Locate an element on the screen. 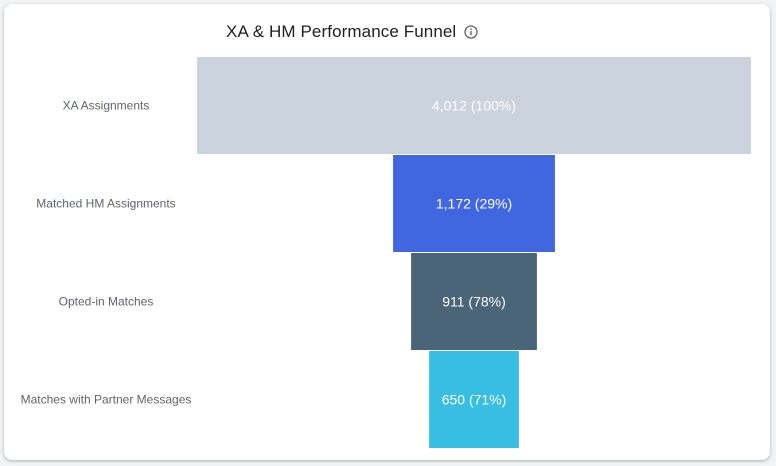 The image size is (776, 466). funnel-stage-label: Matches with Partner Messages is located at coordinates (106, 400).